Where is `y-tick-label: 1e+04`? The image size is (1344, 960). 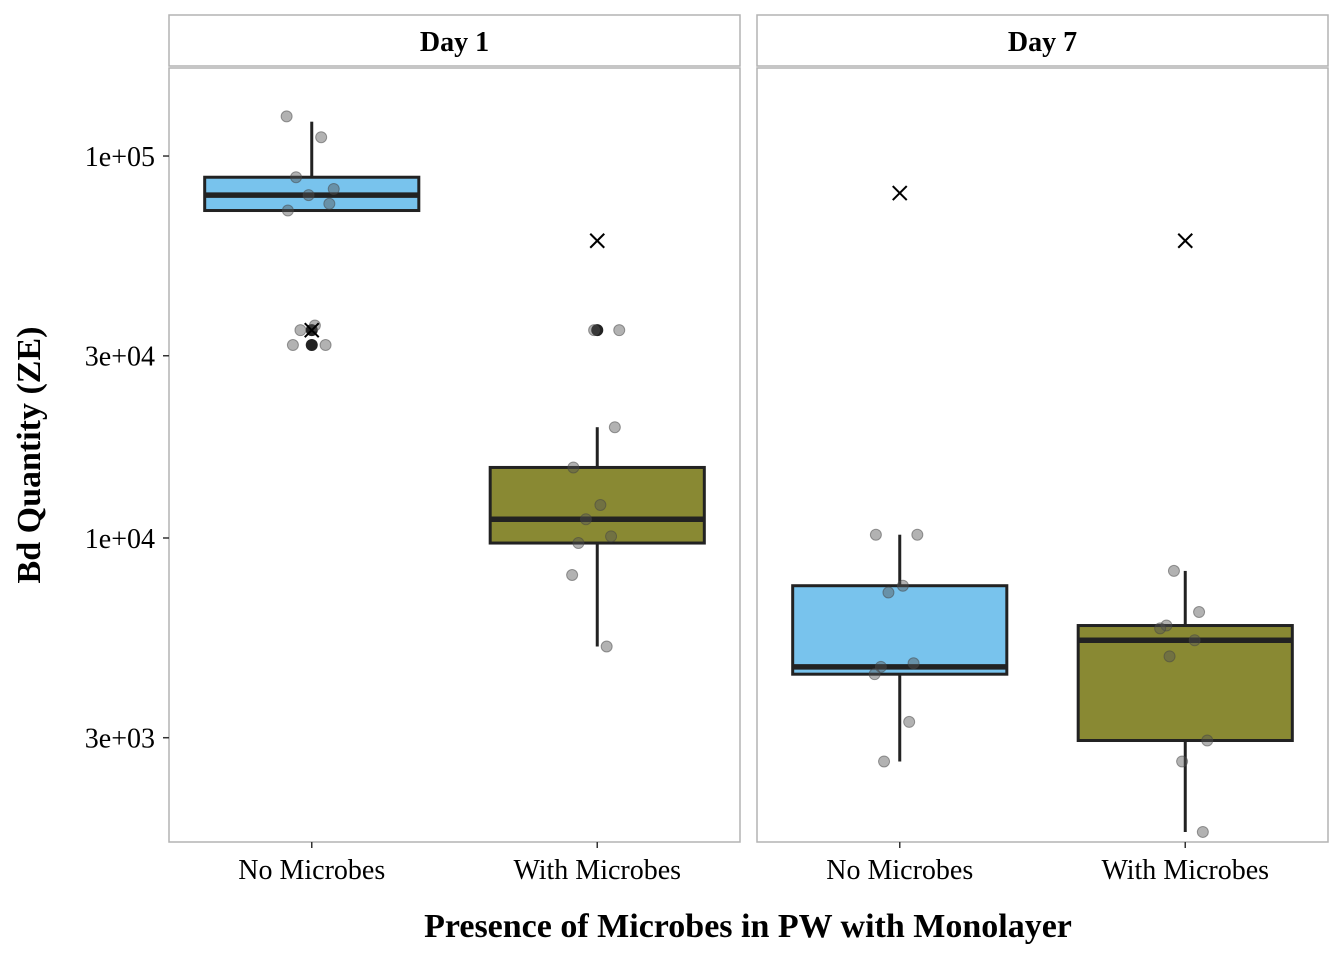 y-tick-label: 1e+04 is located at coordinates (120, 539).